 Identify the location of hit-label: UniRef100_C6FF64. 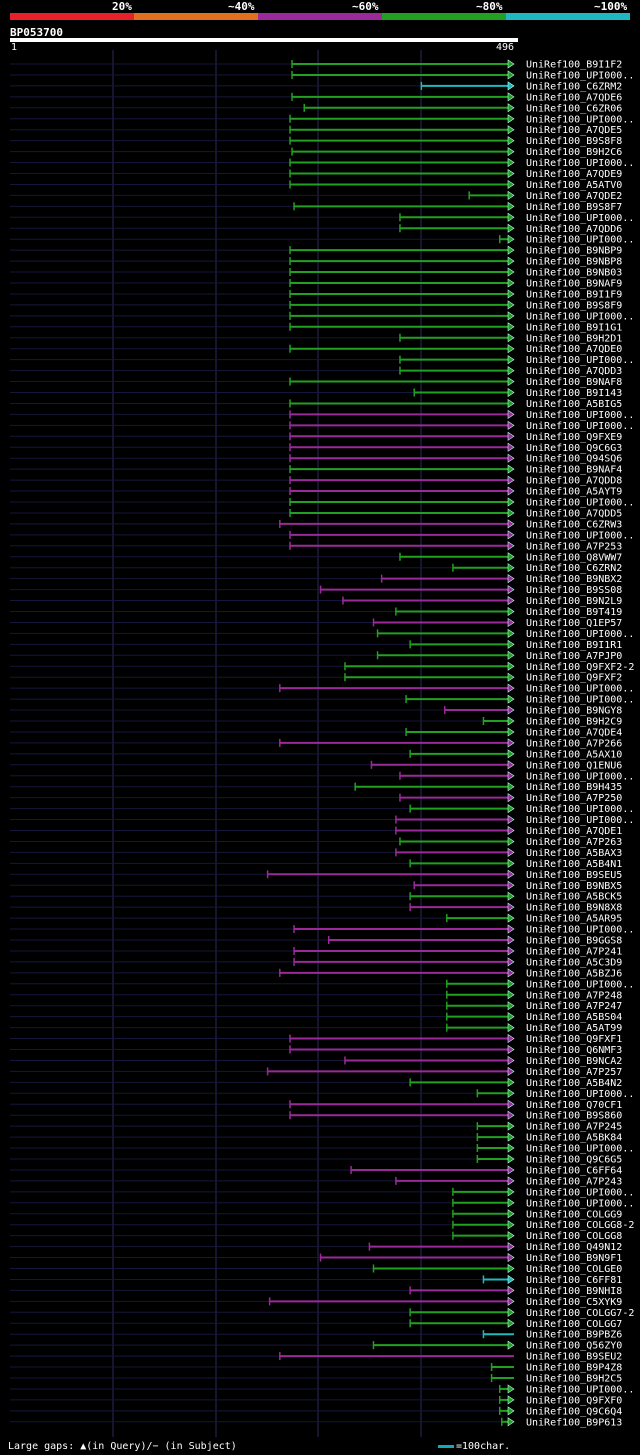
(574, 1170).